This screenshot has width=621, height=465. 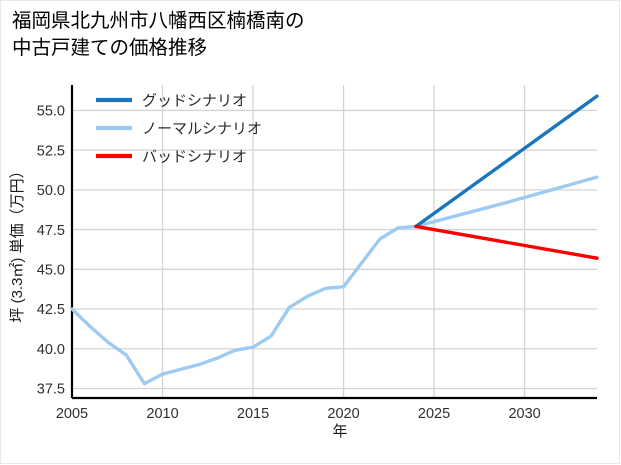 What do you see at coordinates (51, 112) in the screenshot?
I see `y-tick-label: 55.0` at bounding box center [51, 112].